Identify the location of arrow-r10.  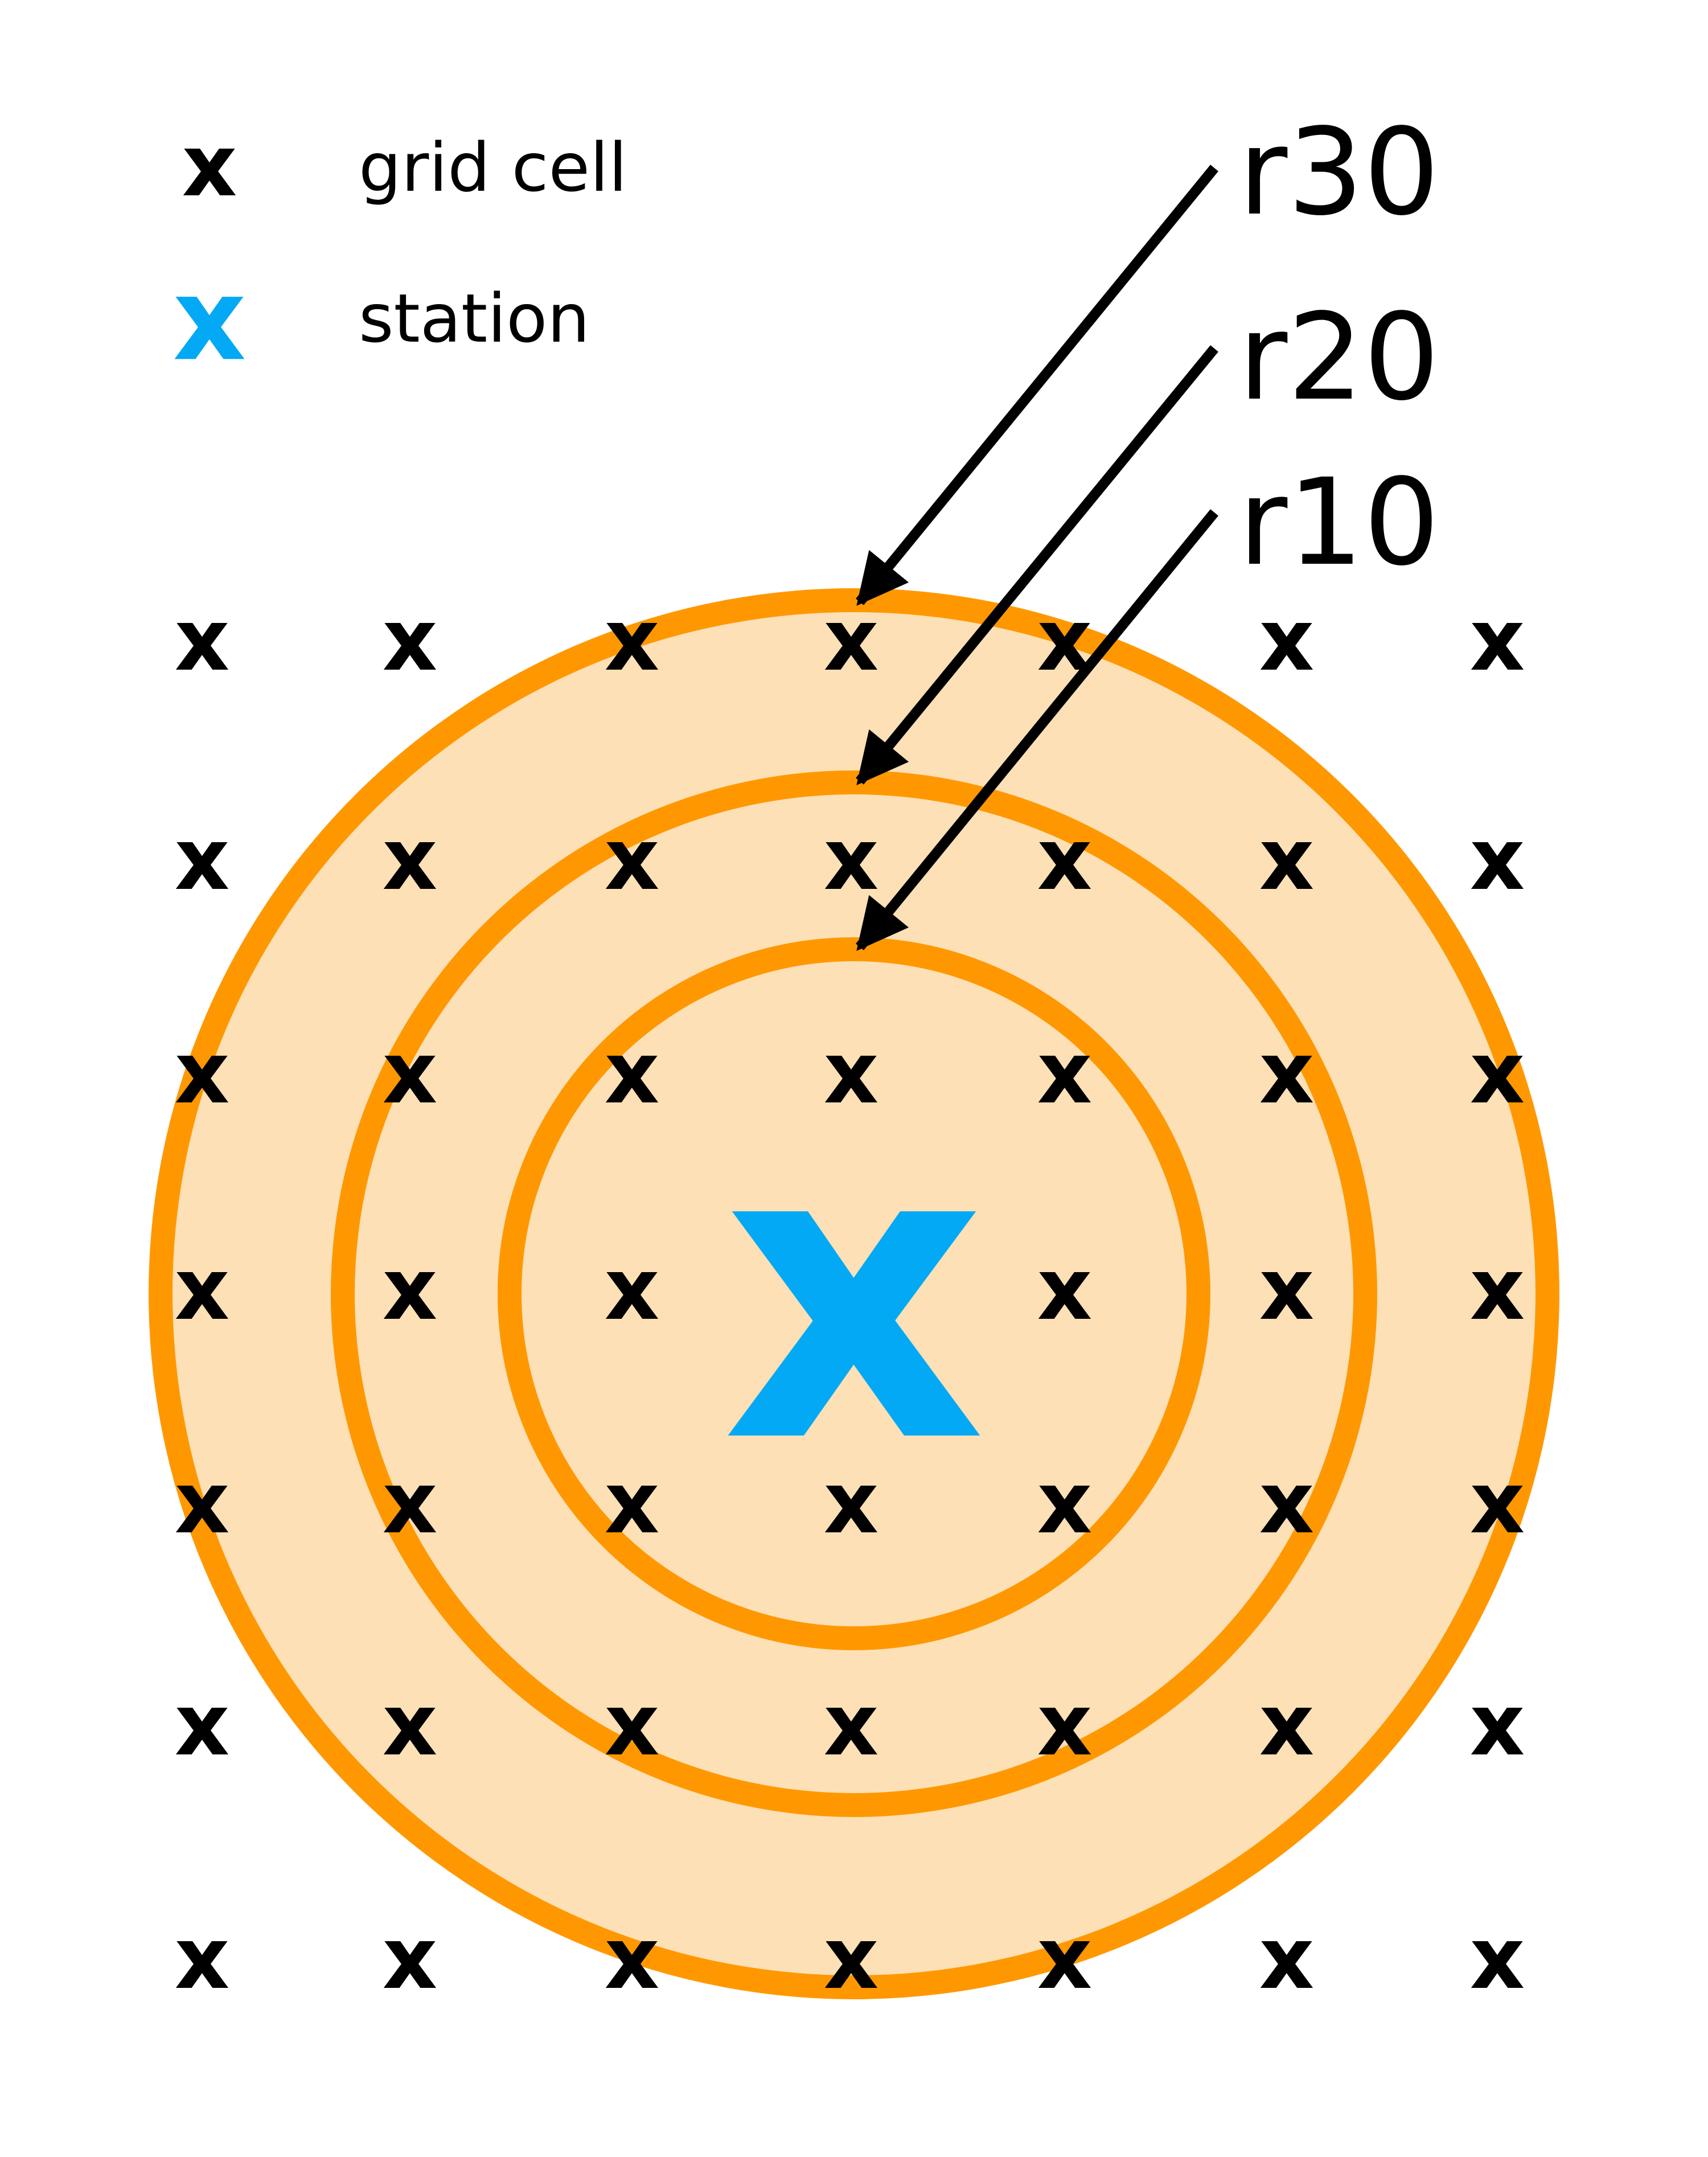
(1037, 730).